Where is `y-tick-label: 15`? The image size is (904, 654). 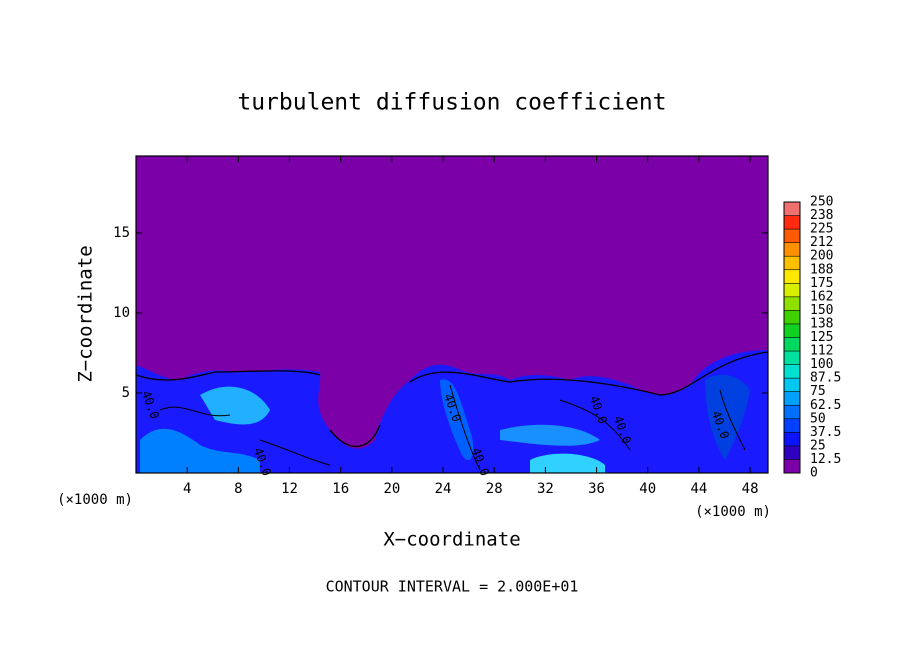
y-tick-label: 15 is located at coordinates (121, 233).